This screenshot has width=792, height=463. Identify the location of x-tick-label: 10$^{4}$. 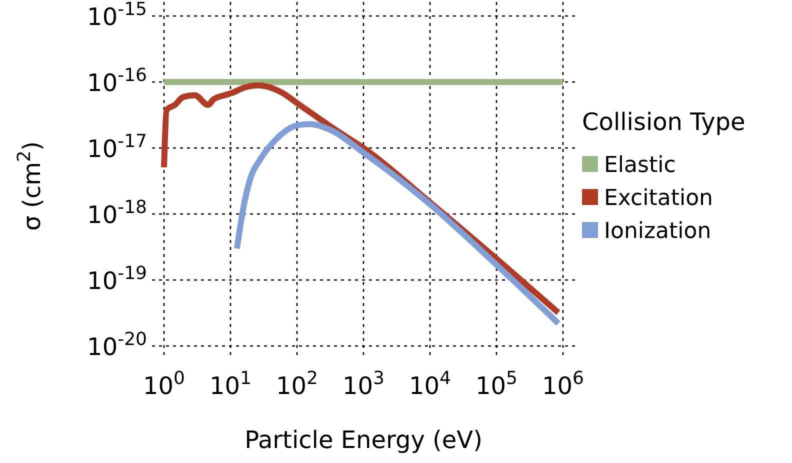
(430, 384).